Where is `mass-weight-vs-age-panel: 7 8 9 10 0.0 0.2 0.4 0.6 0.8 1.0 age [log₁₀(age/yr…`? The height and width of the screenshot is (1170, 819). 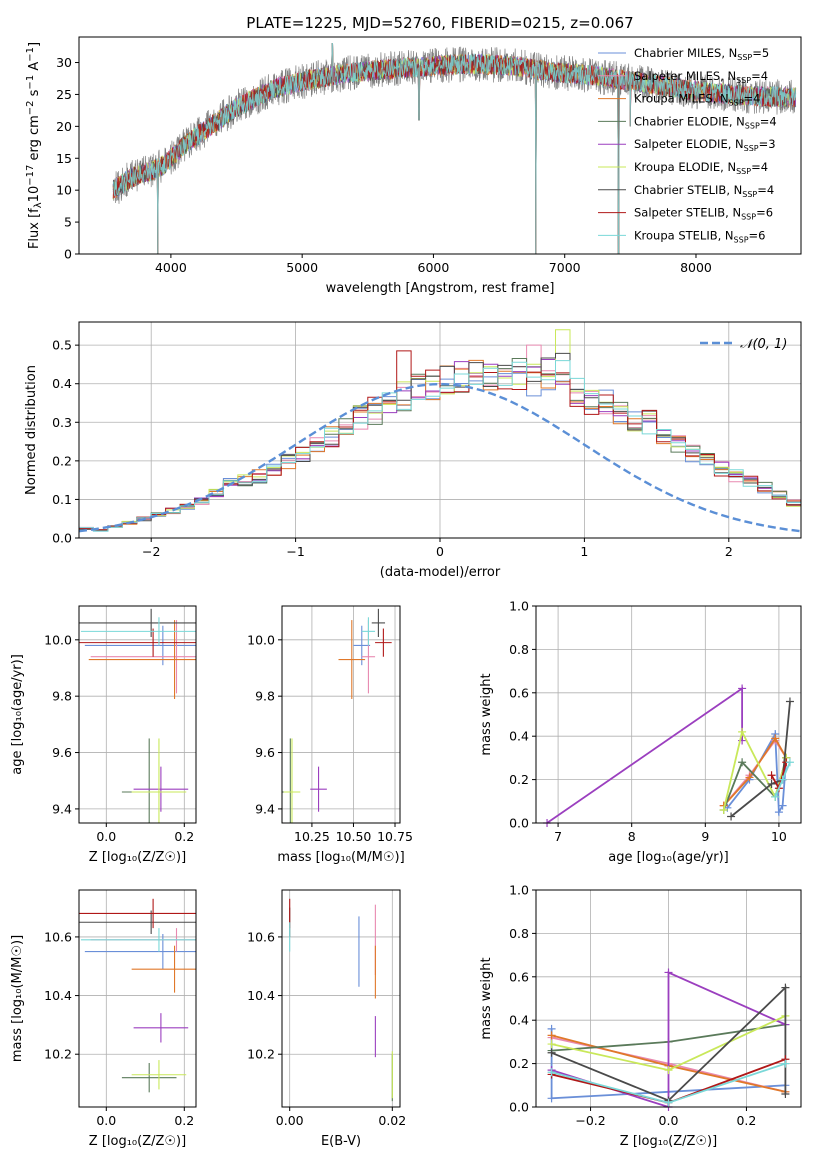 mass-weight-vs-age-panel: 7 8 9 10 0.0 0.2 0.4 0.6 0.8 1.0 age [log₁₀(age/yr… is located at coordinates (640, 732).